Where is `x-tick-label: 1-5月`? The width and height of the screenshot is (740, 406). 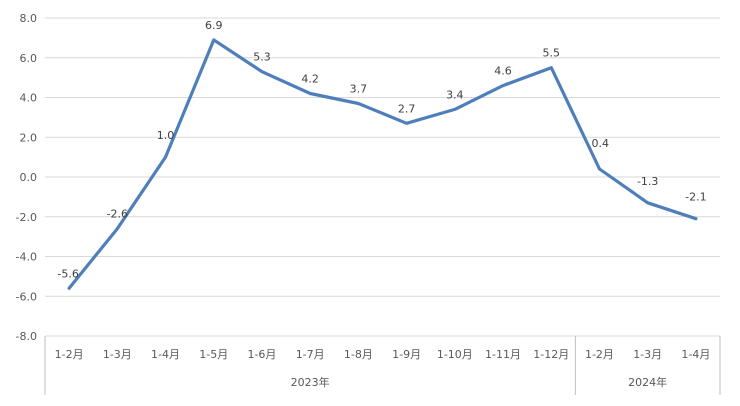
x-tick-label: 1-5月 is located at coordinates (213, 354).